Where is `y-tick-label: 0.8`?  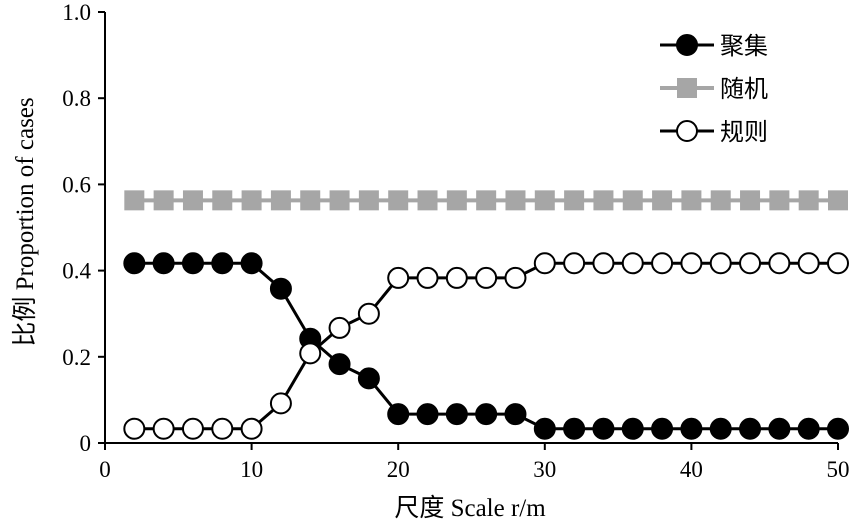 y-tick-label: 0.8 is located at coordinates (76, 98).